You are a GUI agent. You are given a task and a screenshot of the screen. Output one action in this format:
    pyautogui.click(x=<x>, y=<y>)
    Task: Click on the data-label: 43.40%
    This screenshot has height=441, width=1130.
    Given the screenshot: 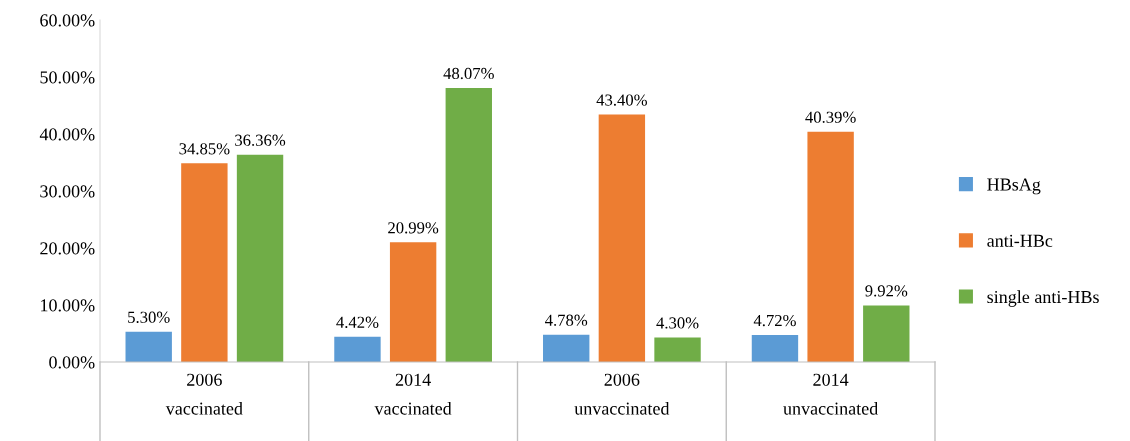 What is the action you would take?
    pyautogui.click(x=621, y=100)
    